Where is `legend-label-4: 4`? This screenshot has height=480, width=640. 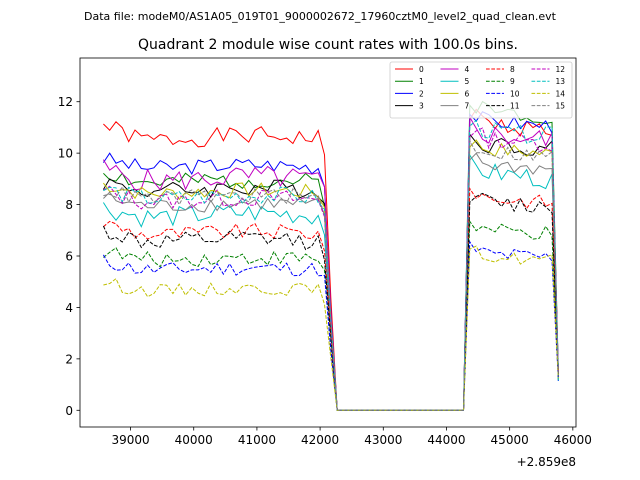
legend-label-4: 4 is located at coordinates (467, 69).